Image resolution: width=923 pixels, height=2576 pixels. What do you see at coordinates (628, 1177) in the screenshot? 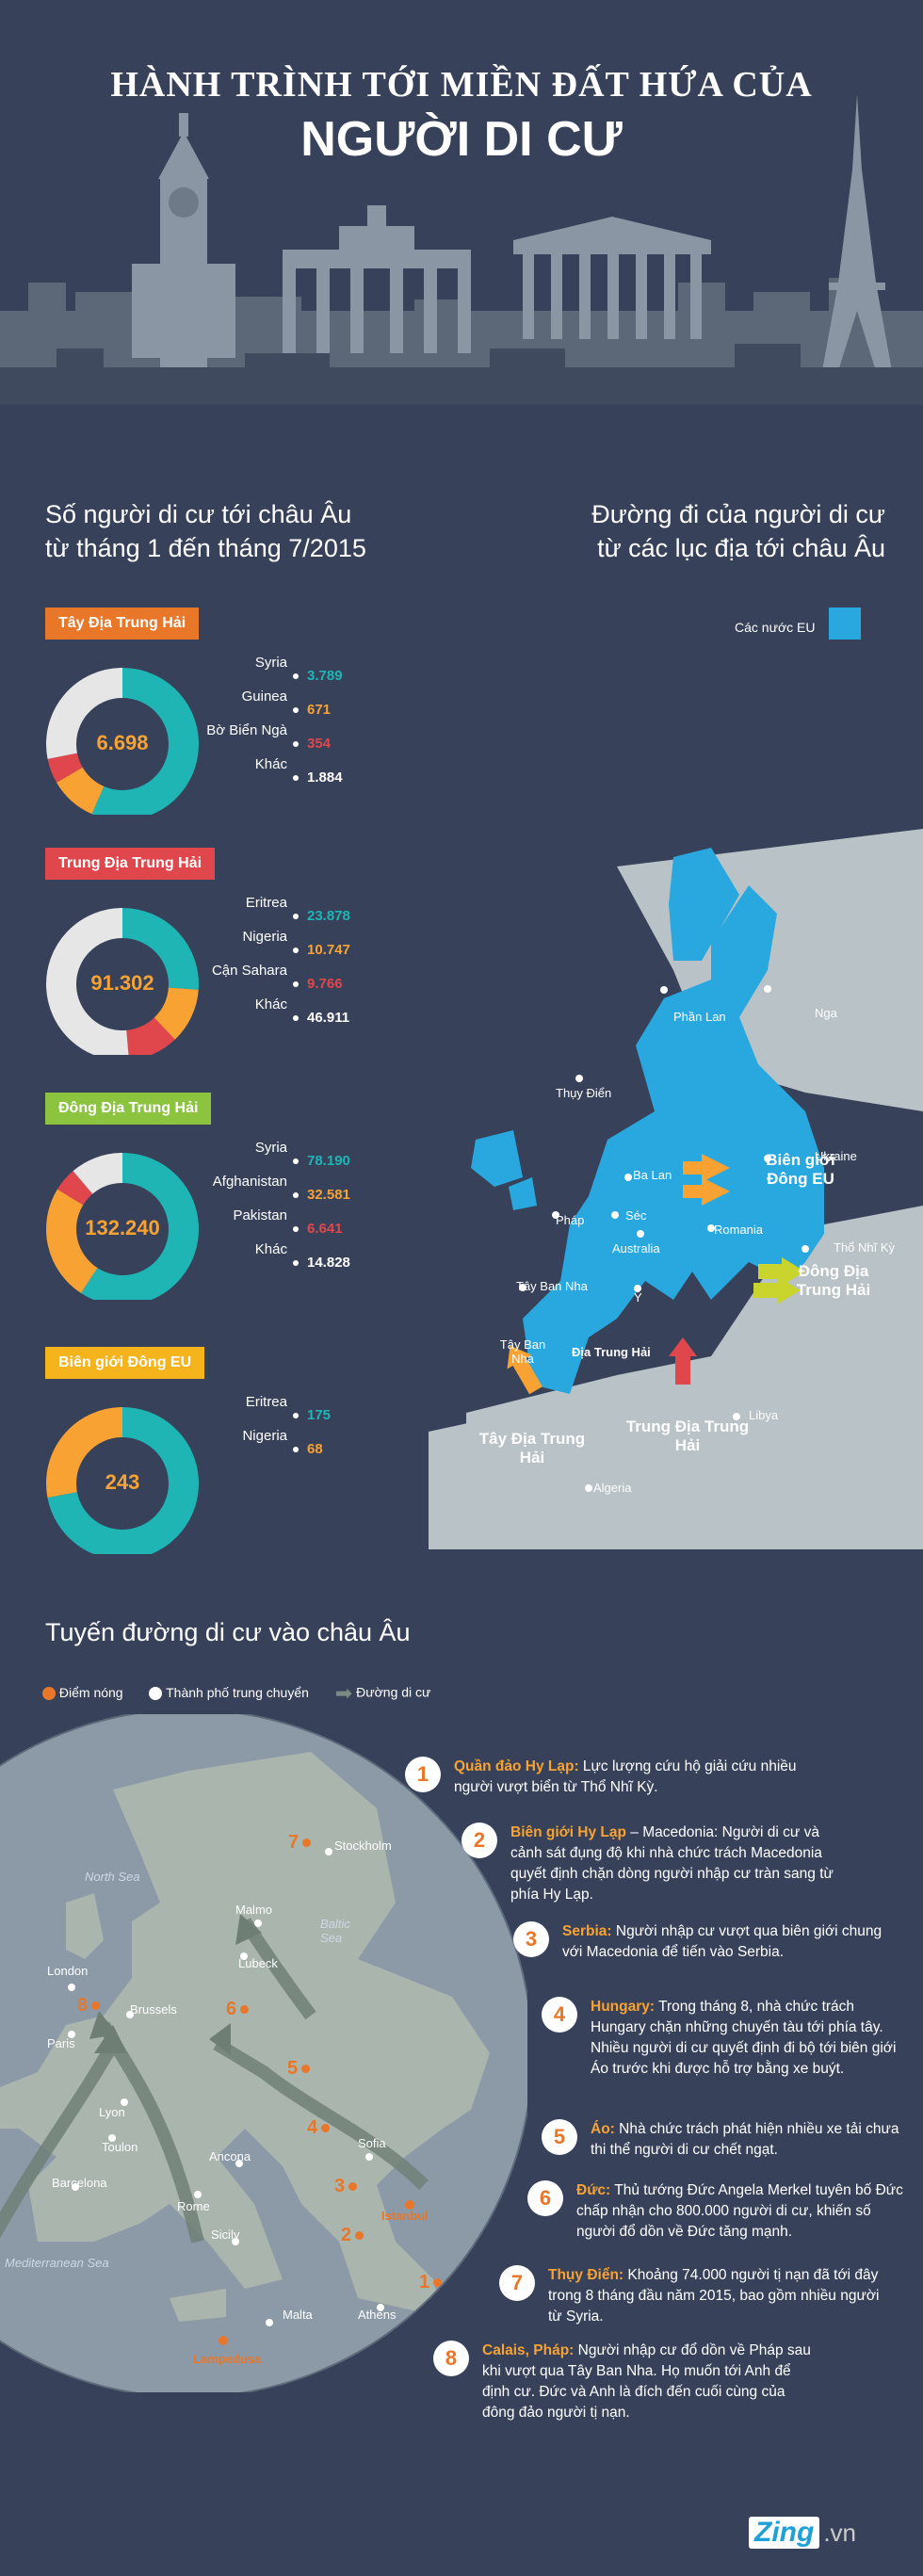
I see `poland-dot` at bounding box center [628, 1177].